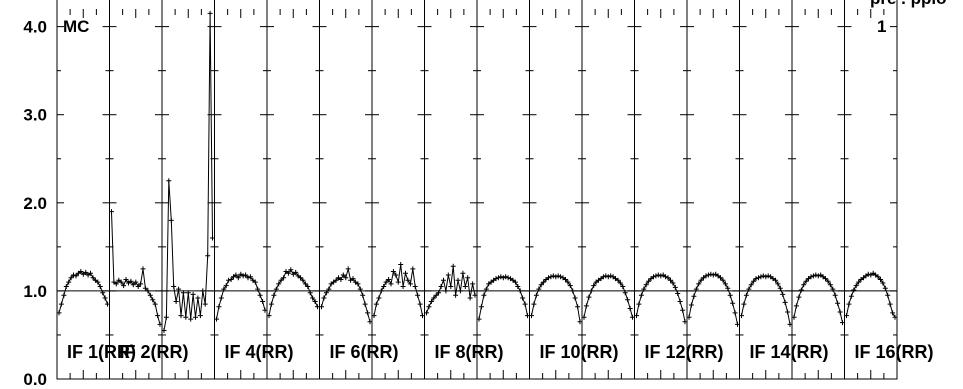 The width and height of the screenshot is (963, 389). What do you see at coordinates (101, 352) in the screenshot?
I see `panel-label: IF 1(RR)` at bounding box center [101, 352].